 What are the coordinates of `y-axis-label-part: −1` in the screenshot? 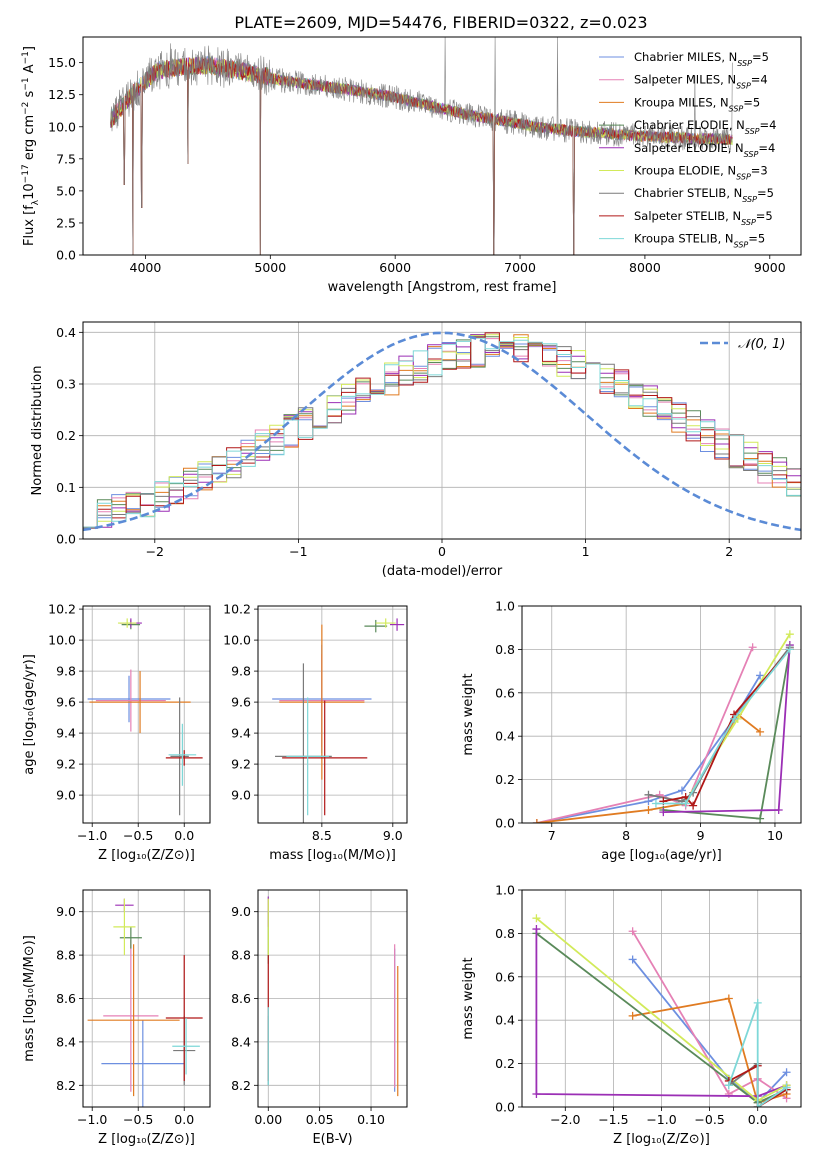 It's located at (26, 57).